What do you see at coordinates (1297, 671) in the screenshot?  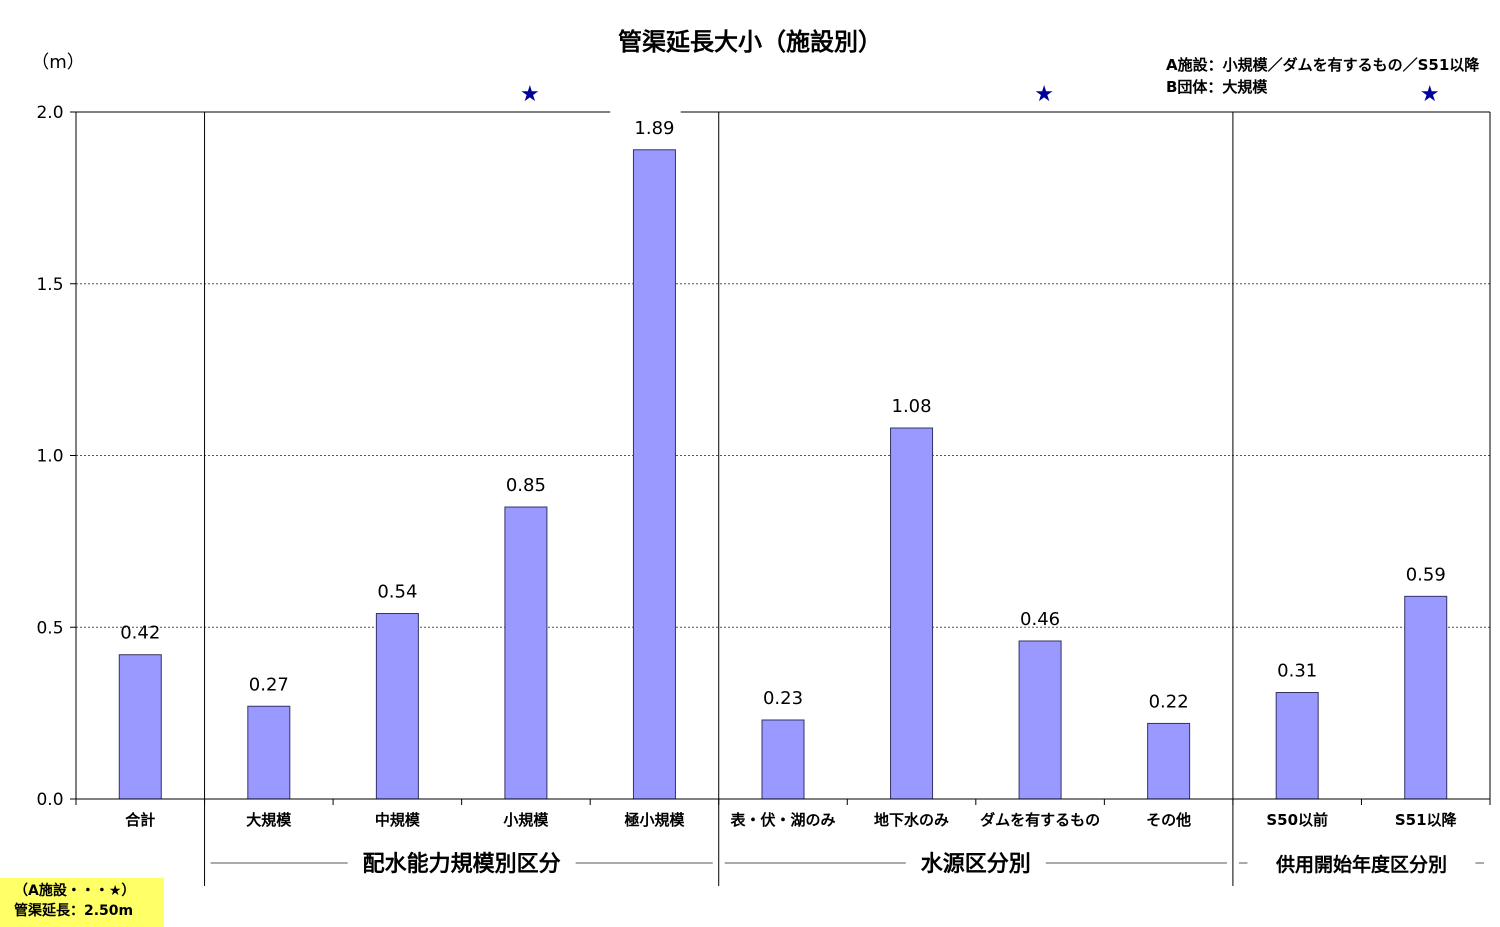 I see `data-label: 0.31` at bounding box center [1297, 671].